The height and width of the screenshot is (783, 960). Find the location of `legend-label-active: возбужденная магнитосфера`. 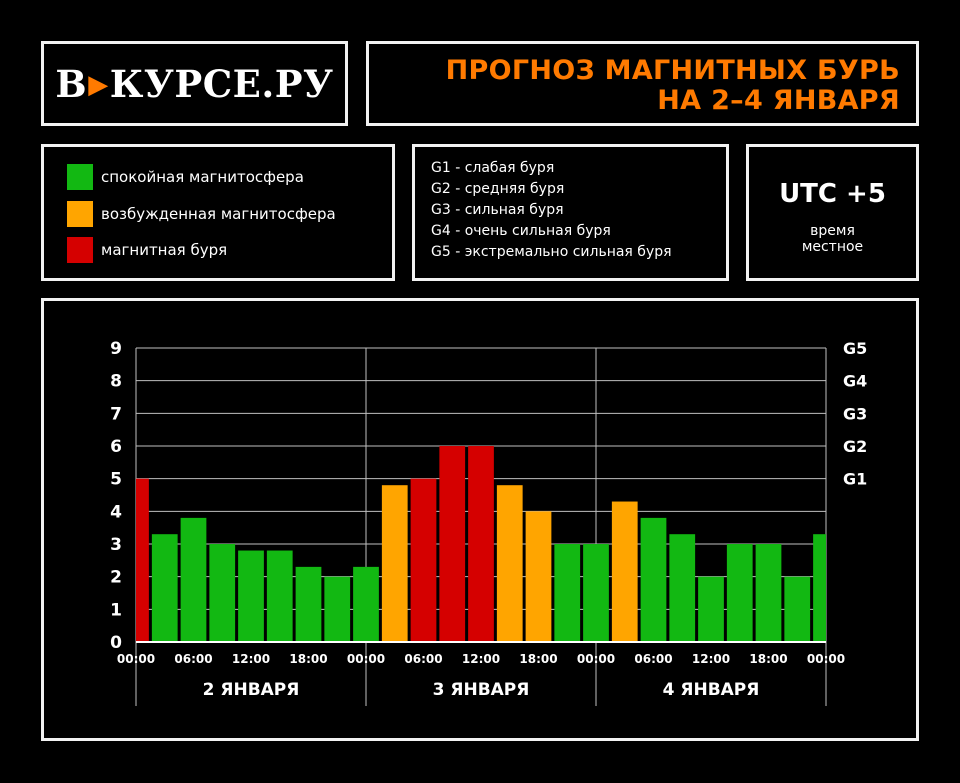

legend-label-active: возбужденная магнитосфера is located at coordinates (218, 214).